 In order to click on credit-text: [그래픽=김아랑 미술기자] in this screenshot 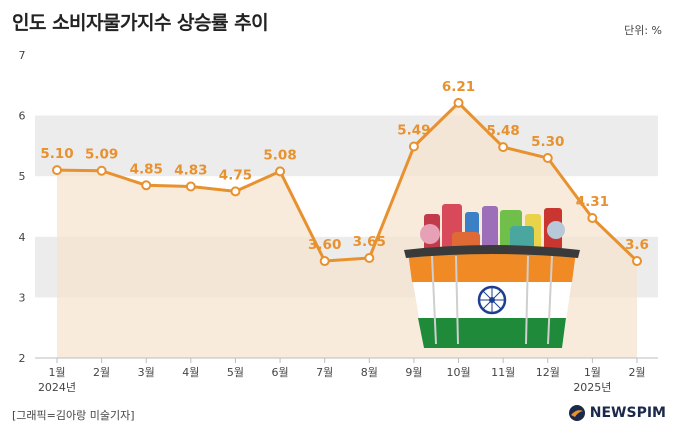, I will do `click(73, 415)`.